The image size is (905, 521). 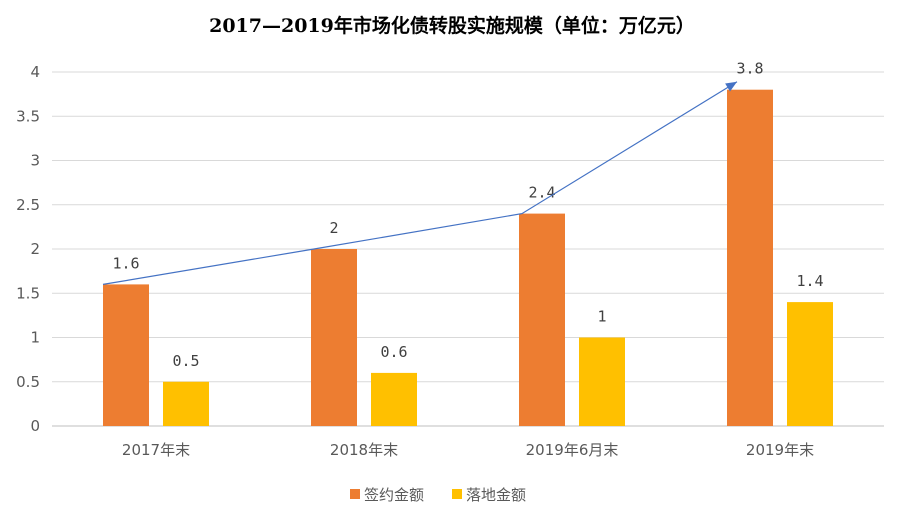 I want to click on legend-label: 签约金额, so click(x=394, y=495).